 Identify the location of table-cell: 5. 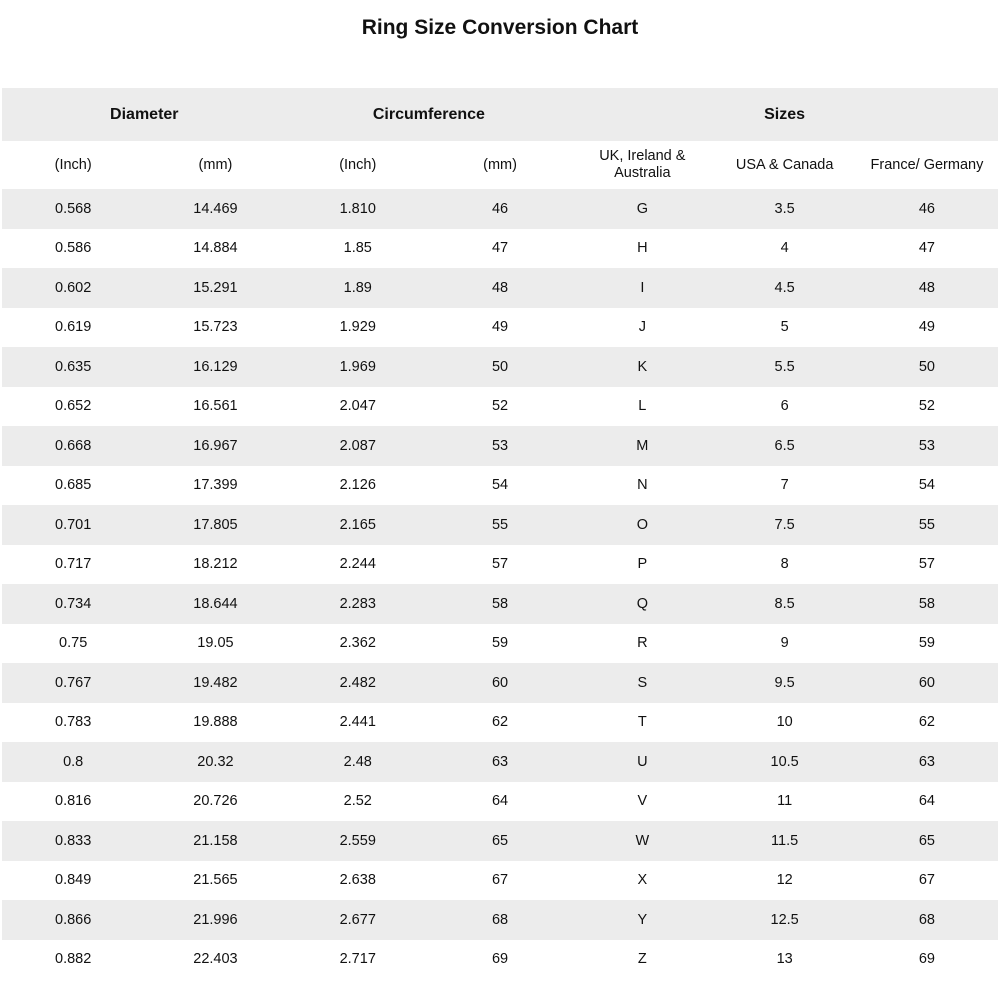
(784, 327).